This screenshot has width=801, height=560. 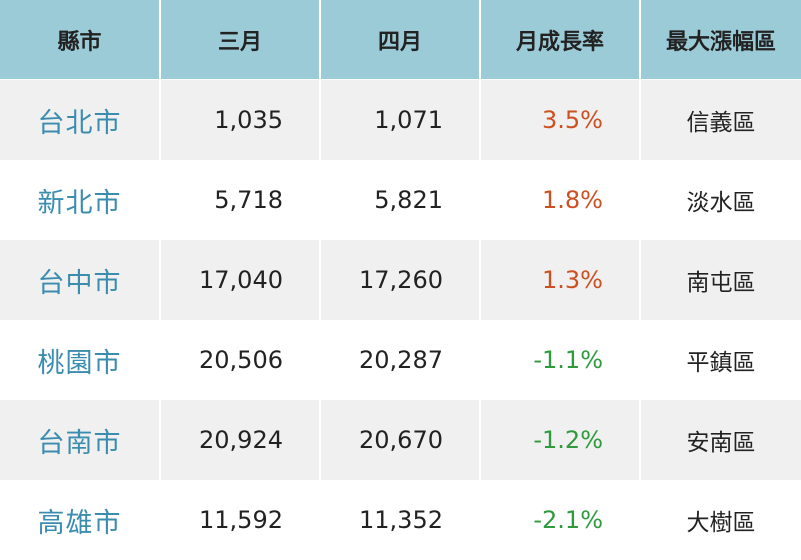 What do you see at coordinates (80, 440) in the screenshot?
I see `city-cell: 台南市` at bounding box center [80, 440].